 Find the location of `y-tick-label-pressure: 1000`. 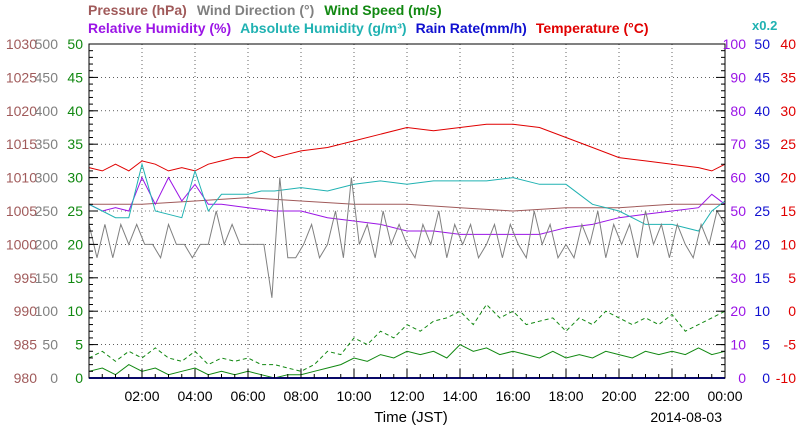

y-tick-label-pressure: 1000 is located at coordinates (21, 244).